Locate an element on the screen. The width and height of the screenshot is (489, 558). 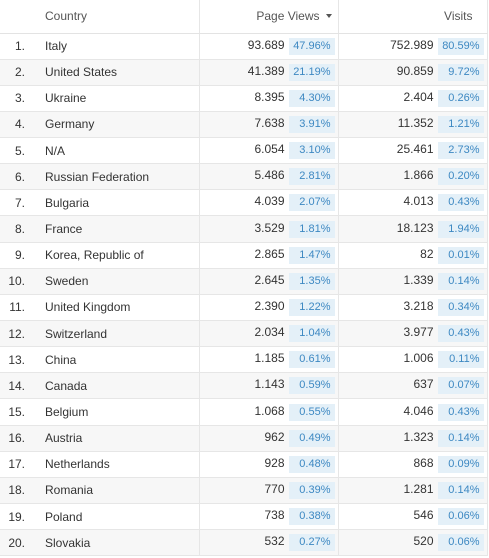
header-index is located at coordinates (18, 17).